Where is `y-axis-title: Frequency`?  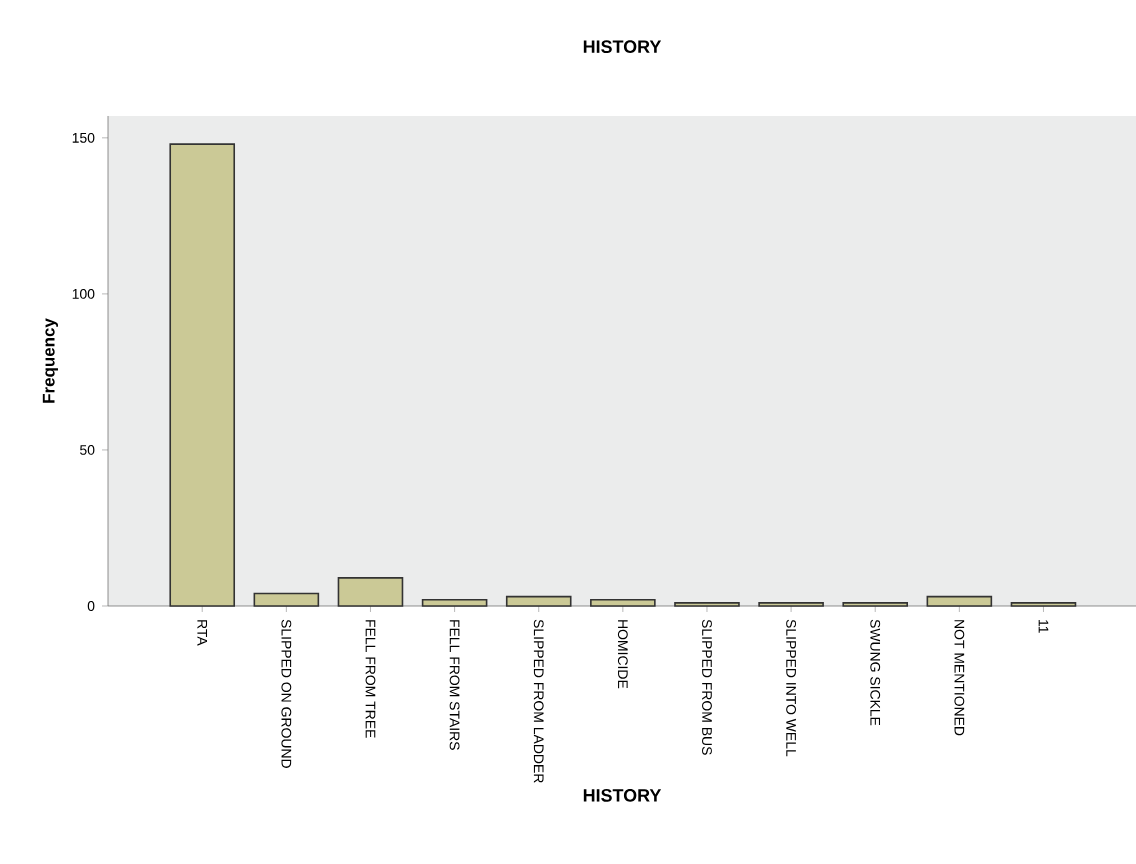 y-axis-title: Frequency is located at coordinates (50, 360).